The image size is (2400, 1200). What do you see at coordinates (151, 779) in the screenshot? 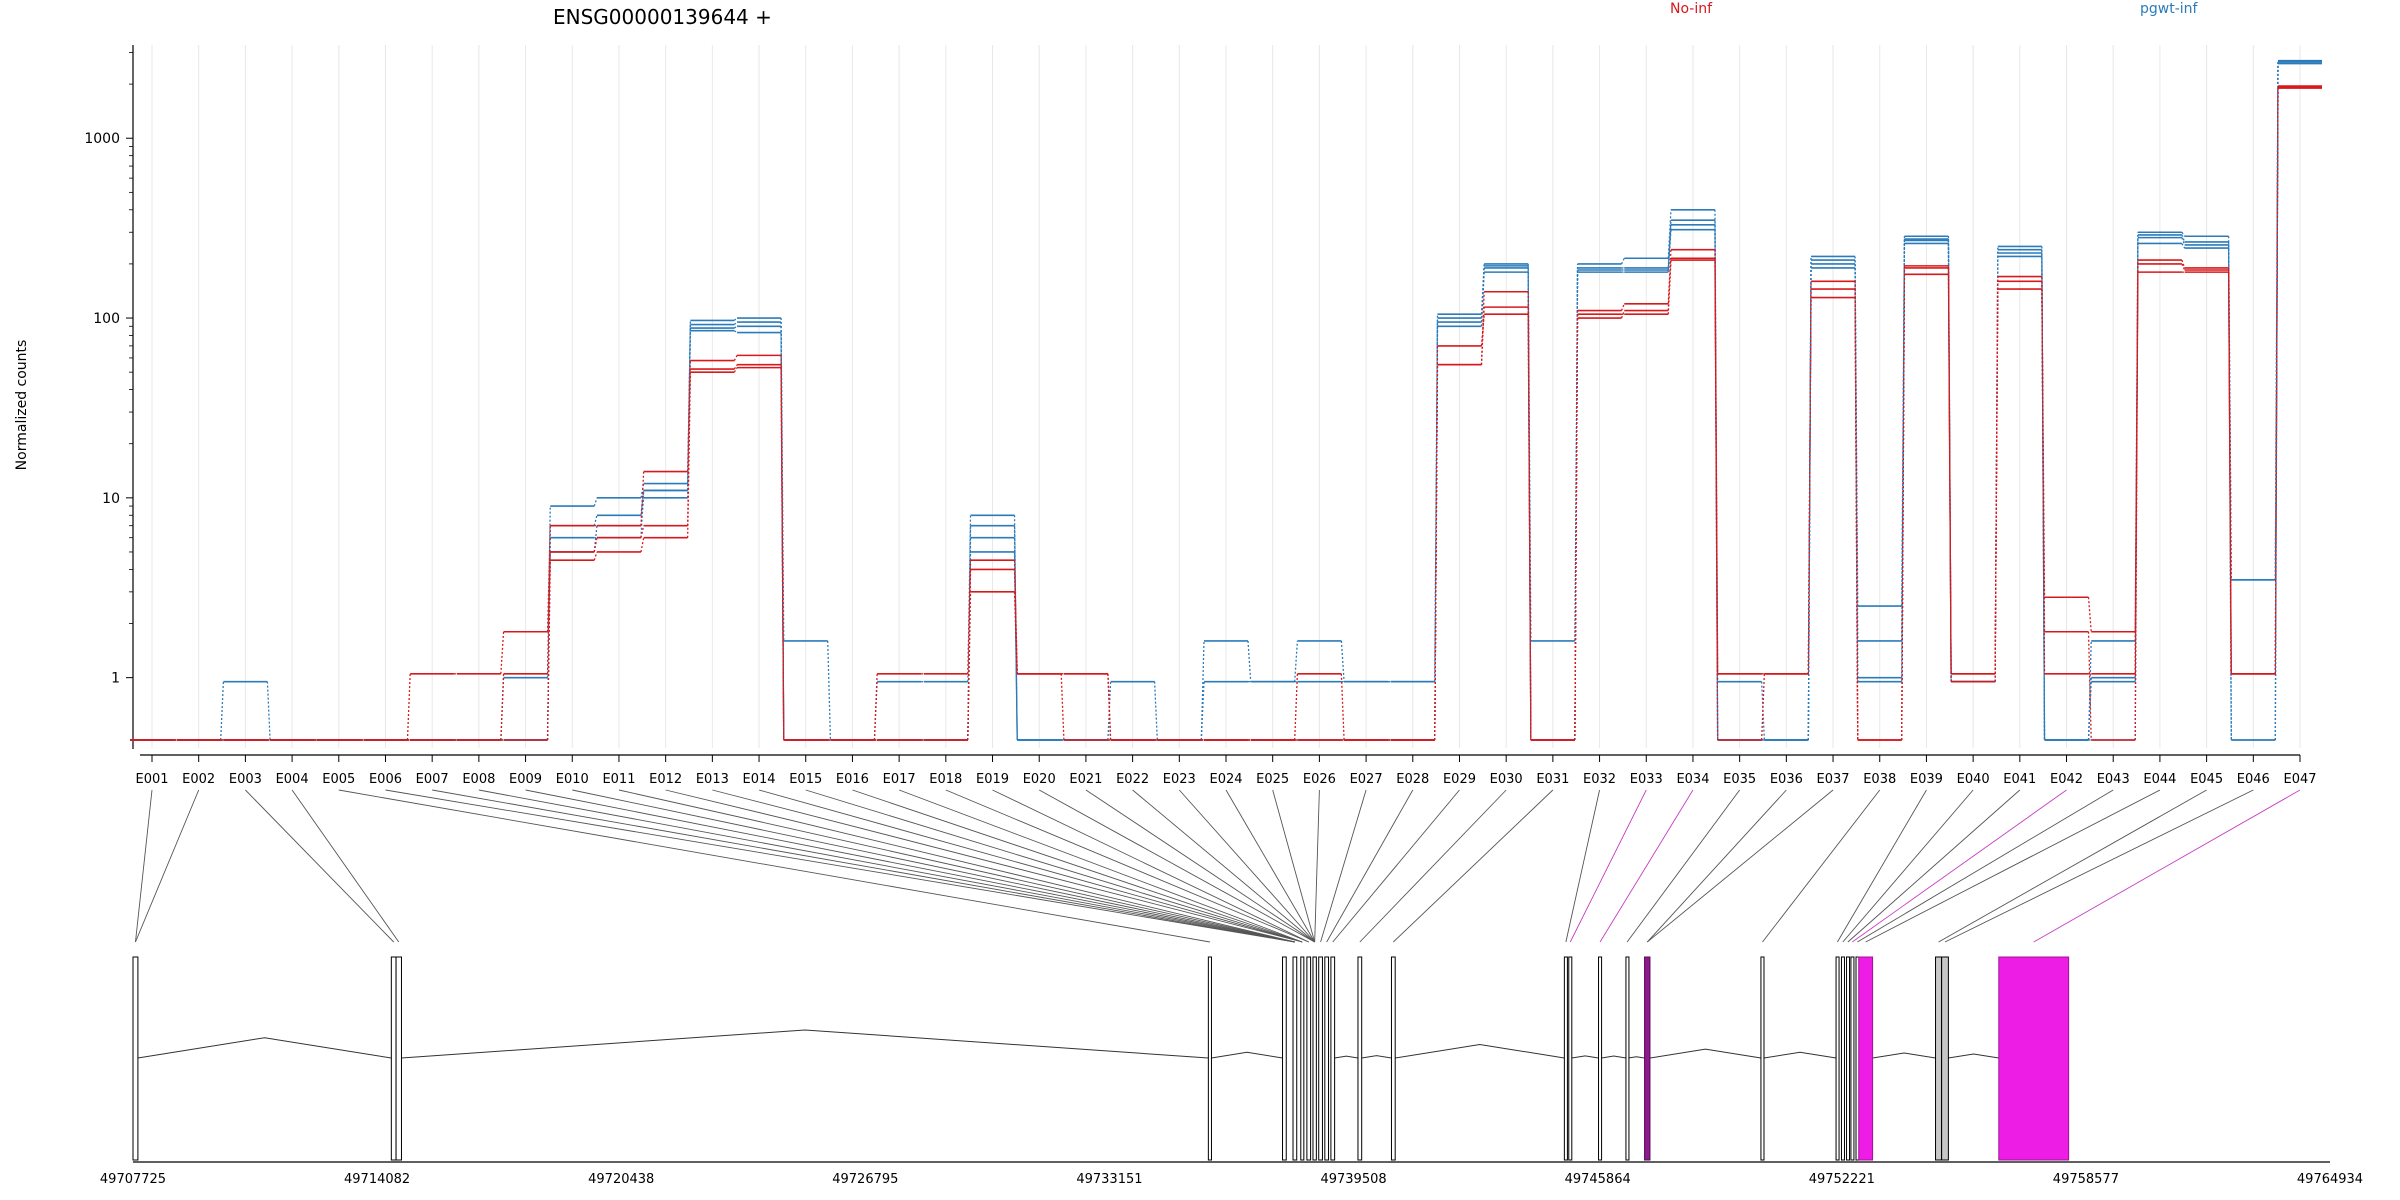
I see `exon-label-e001: E001` at bounding box center [151, 779].